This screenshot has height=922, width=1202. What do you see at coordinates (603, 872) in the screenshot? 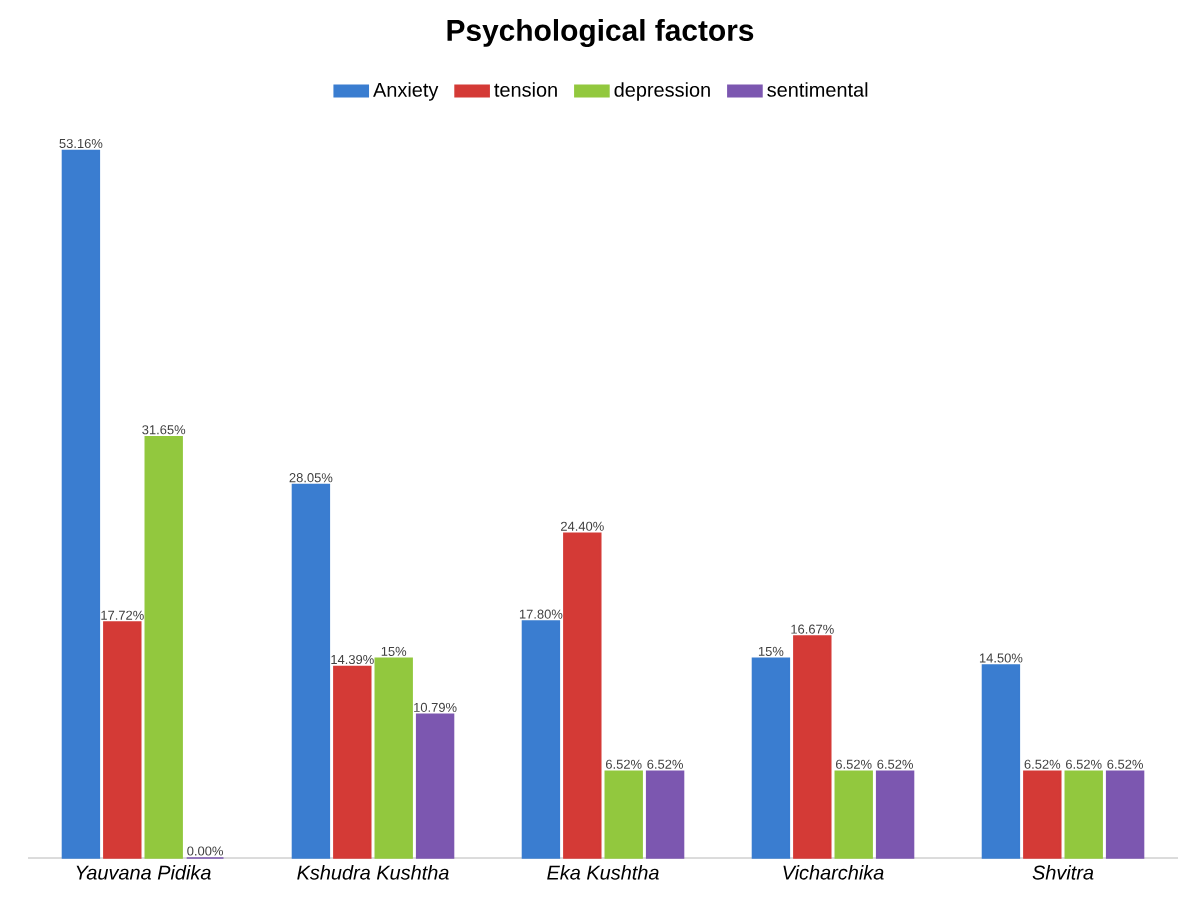
I see `x-tick-label: Eka Kushtha` at bounding box center [603, 872].